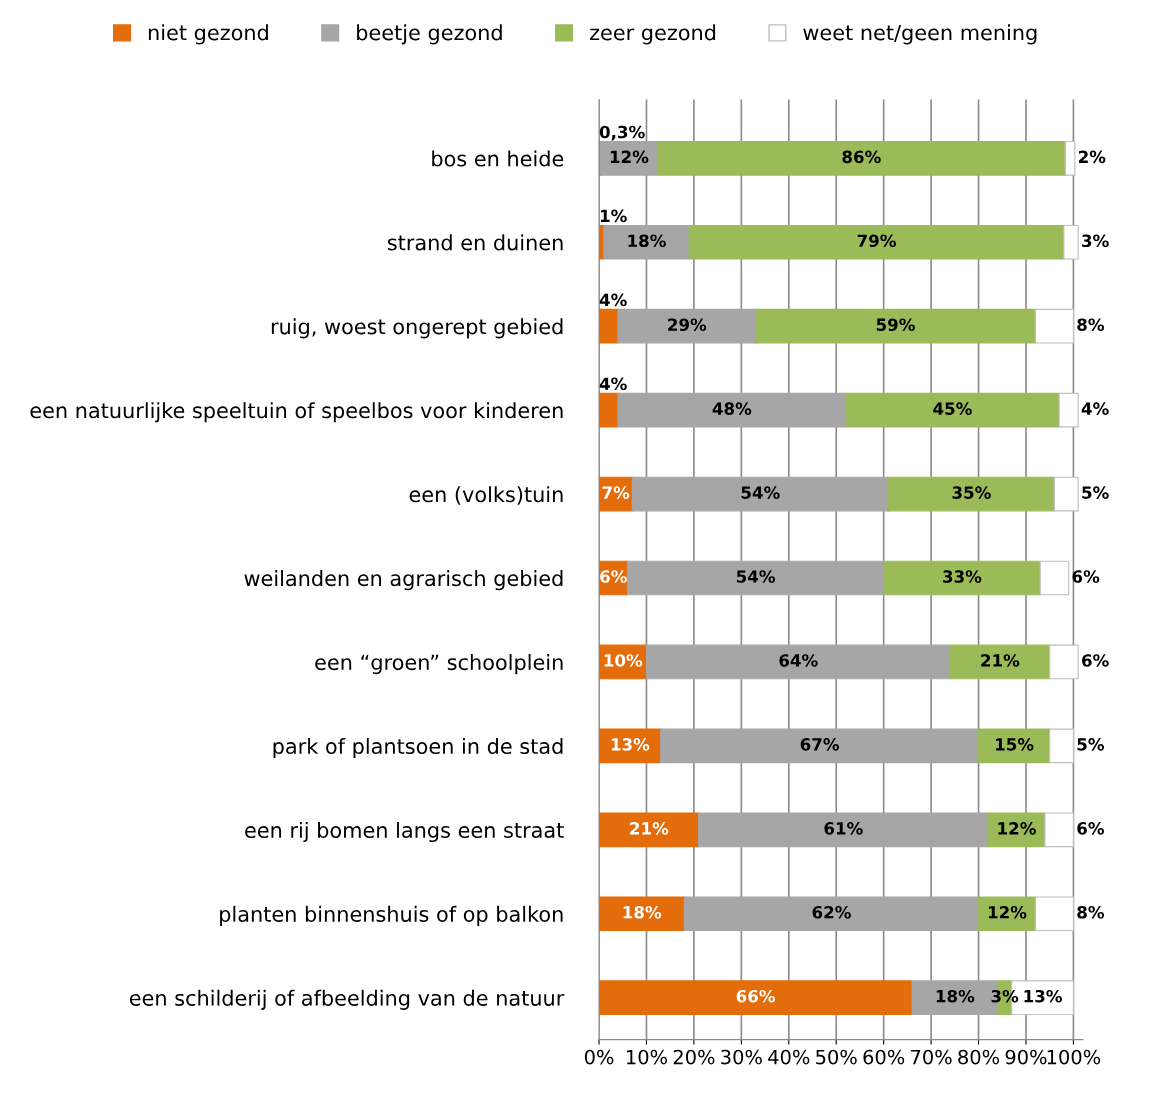 The width and height of the screenshot is (1152, 1106). What do you see at coordinates (498, 158) in the screenshot?
I see `y-tick-label: bos en heide` at bounding box center [498, 158].